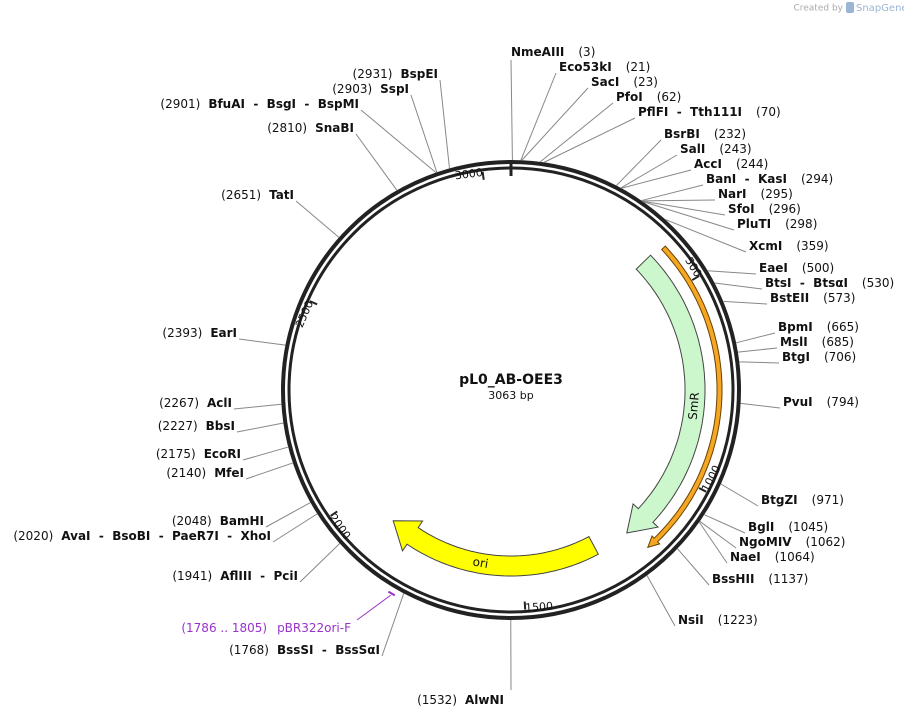 The image size is (904, 719). I want to click on site-label: BssHII (1137), so click(760, 579).